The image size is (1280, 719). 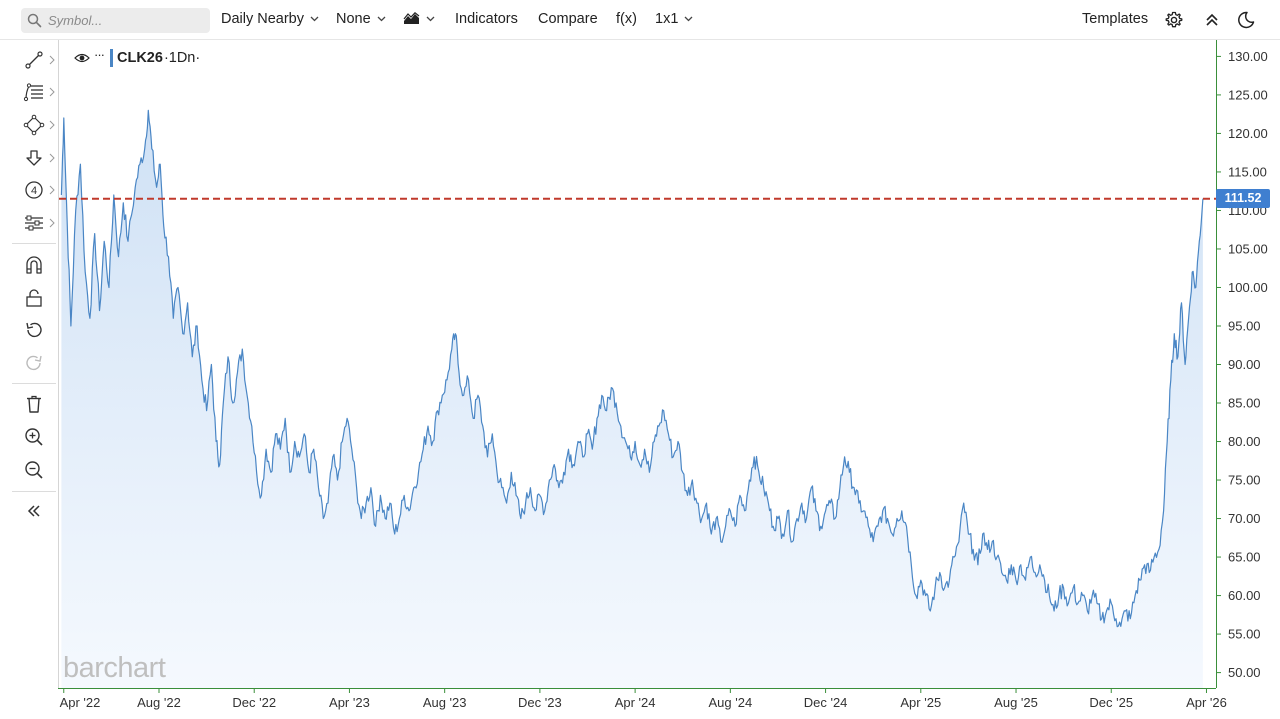 I want to click on redo-icon, so click(x=34, y=363).